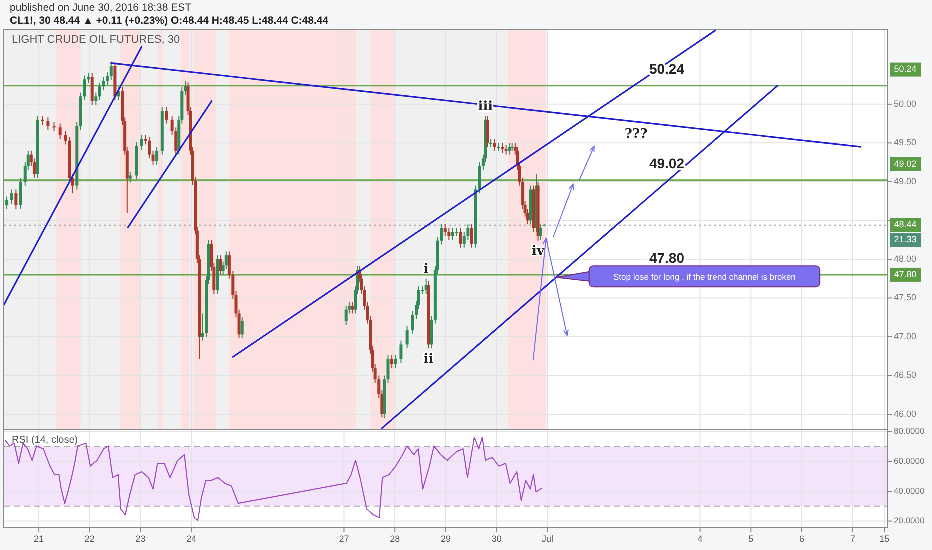  What do you see at coordinates (909, 431) in the screenshot?
I see `y-tick-label: 80.0000` at bounding box center [909, 431].